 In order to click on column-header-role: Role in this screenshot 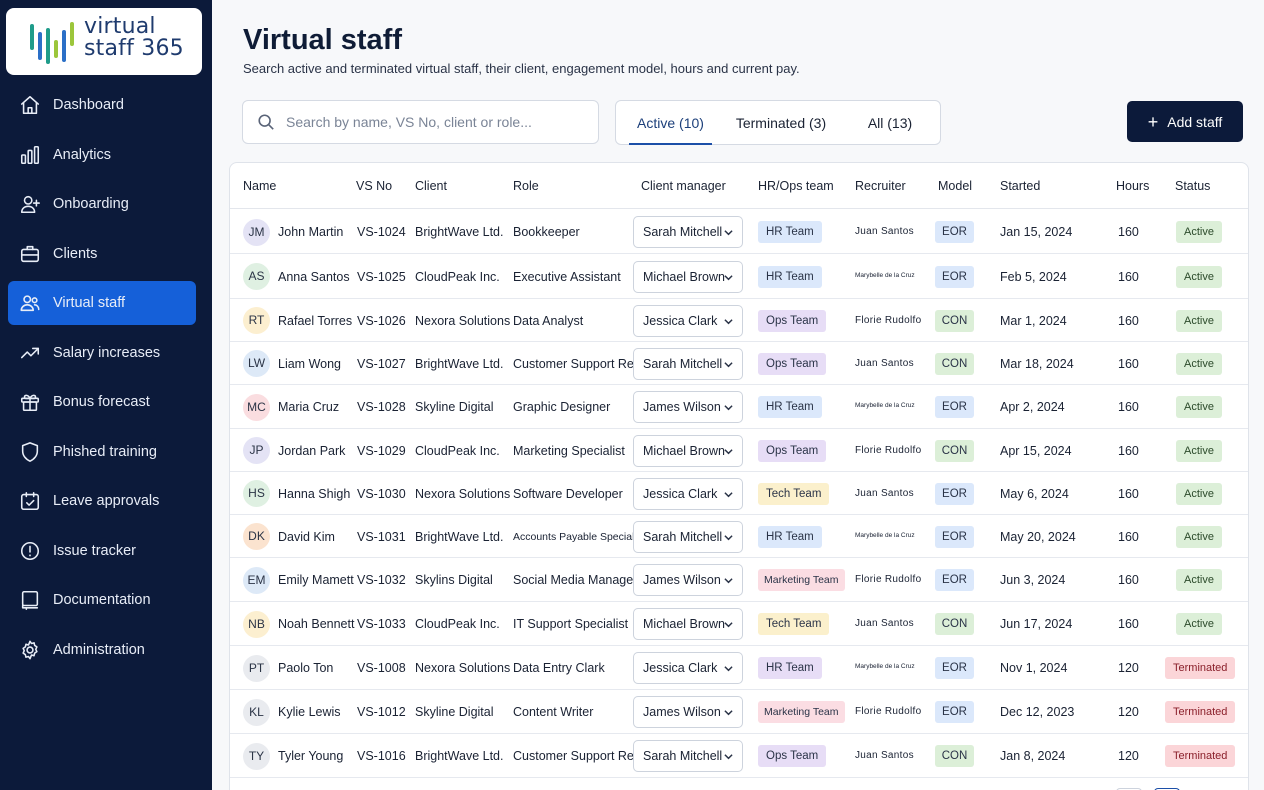, I will do `click(526, 186)`.